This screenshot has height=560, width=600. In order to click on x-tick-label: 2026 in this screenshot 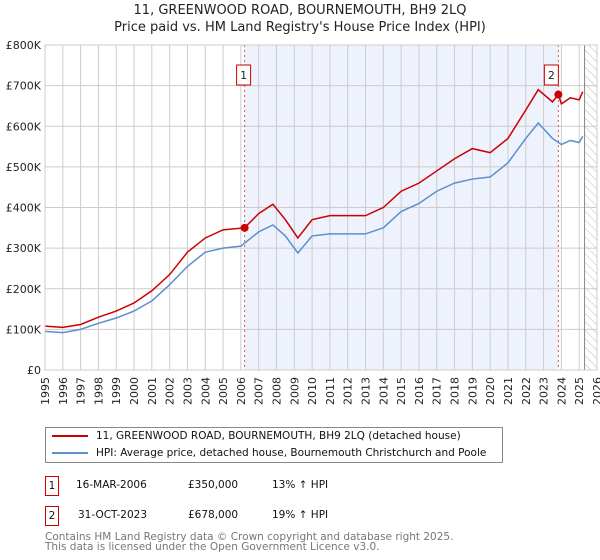, I will do `click(595, 391)`.